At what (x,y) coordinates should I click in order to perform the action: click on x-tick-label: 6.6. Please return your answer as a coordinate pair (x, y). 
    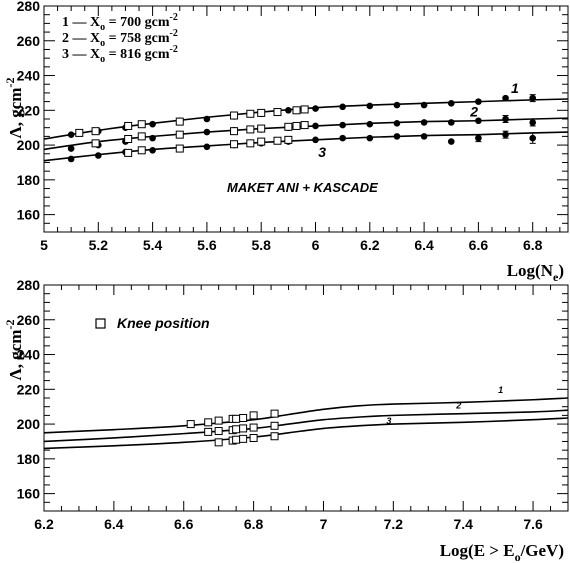
    Looking at the image, I should click on (479, 245).